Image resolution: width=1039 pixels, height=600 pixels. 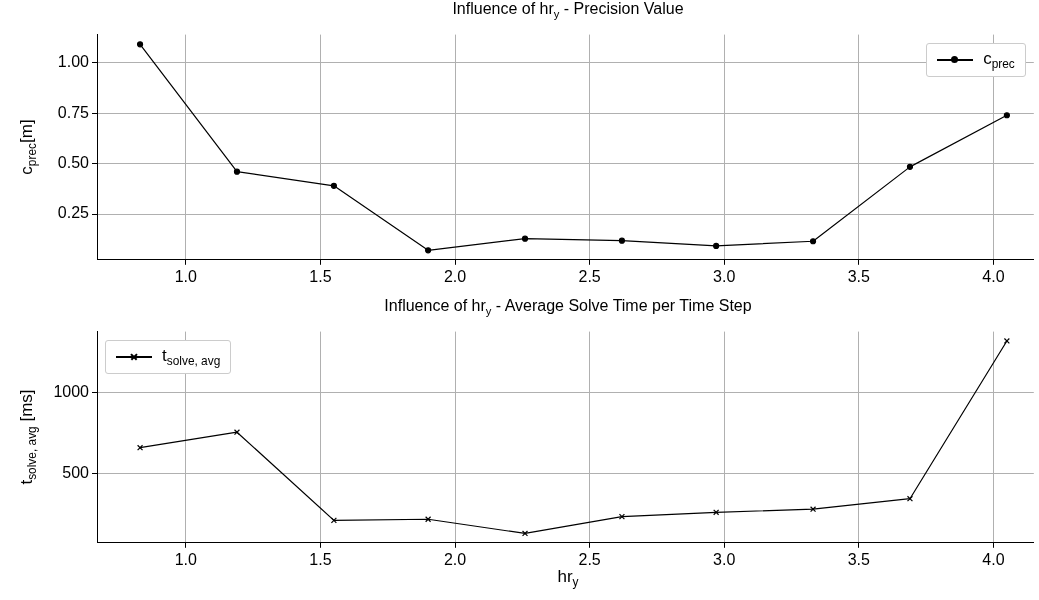 I want to click on y-tick-label: 0.25, so click(x=73, y=213).